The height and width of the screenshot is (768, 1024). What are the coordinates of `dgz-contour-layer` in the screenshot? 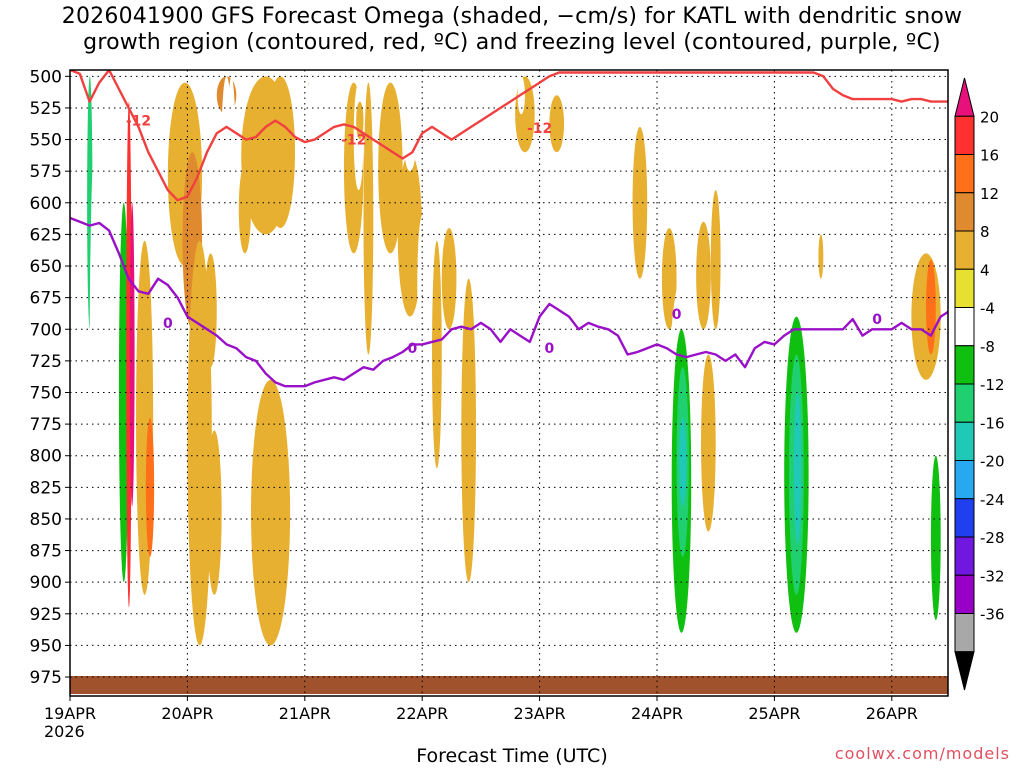 It's located at (509, 136).